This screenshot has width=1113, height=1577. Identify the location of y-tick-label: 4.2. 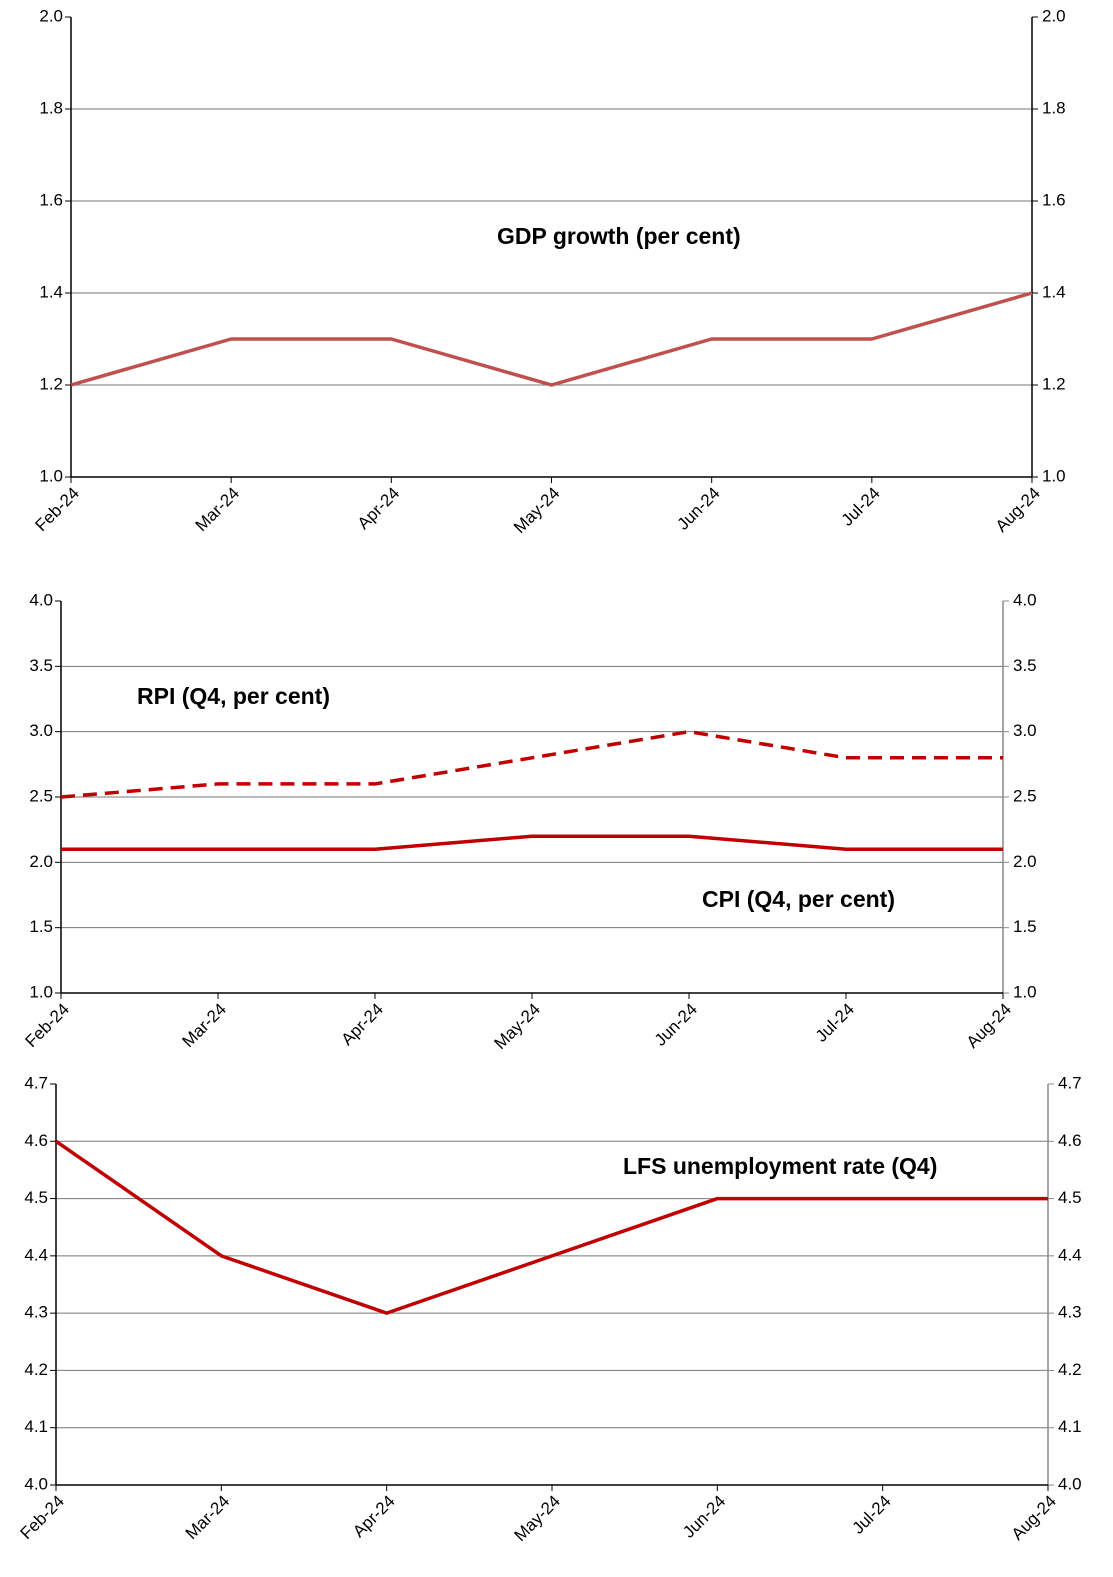
(36, 1369).